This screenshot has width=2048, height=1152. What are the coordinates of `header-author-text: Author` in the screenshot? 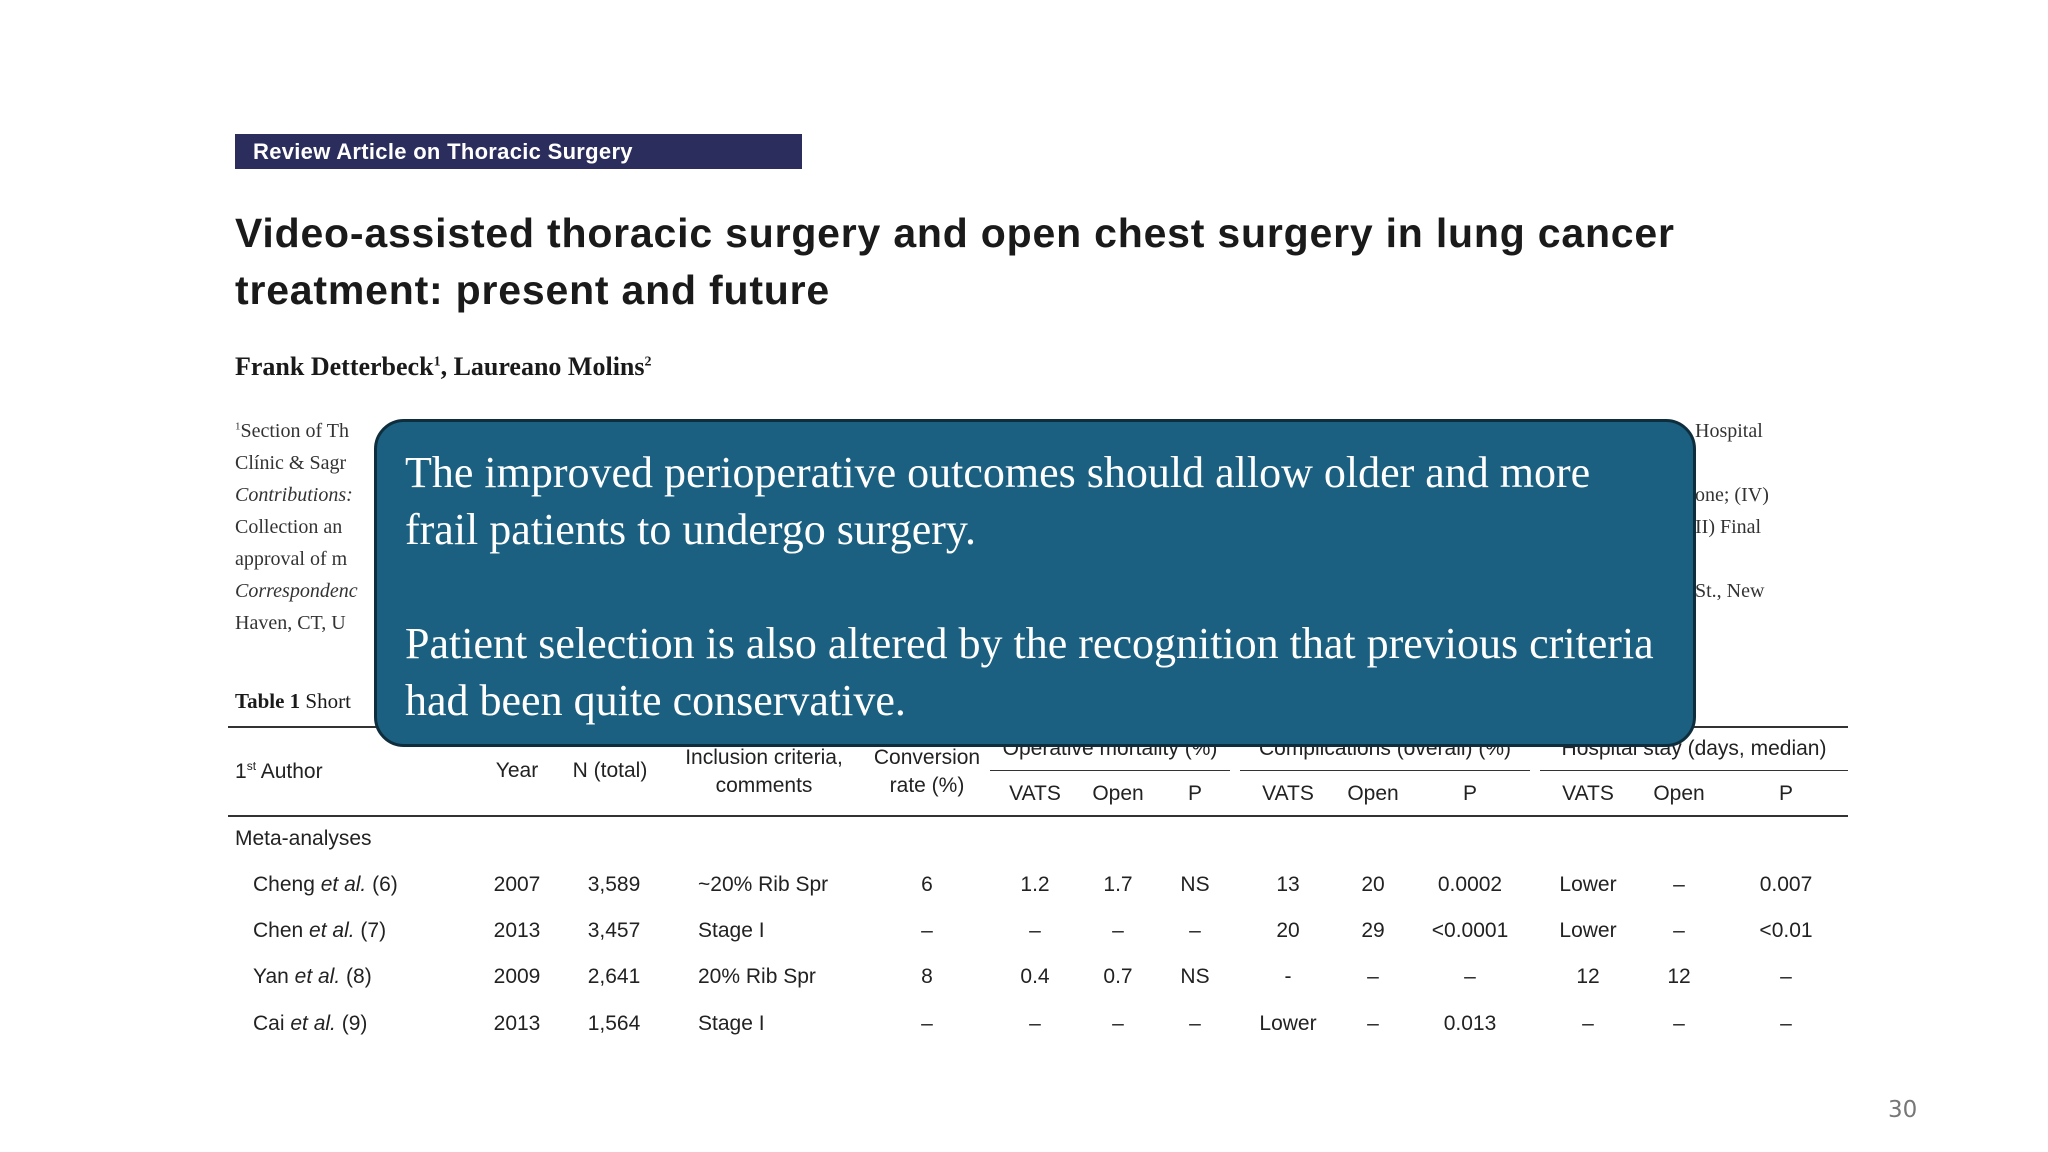 It's located at (289, 771).